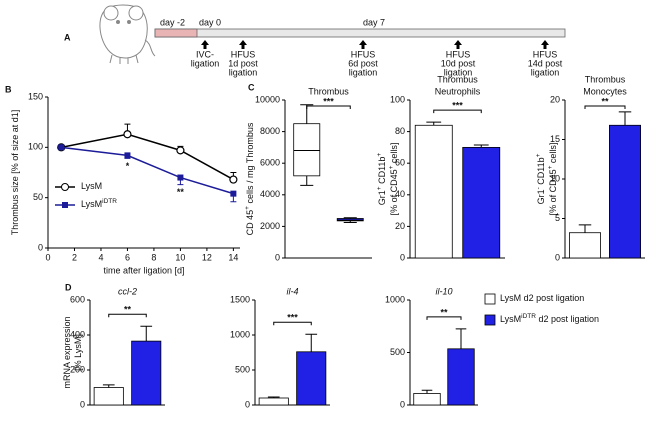 The height and width of the screenshot is (438, 660). Describe the element at coordinates (251, 87) in the screenshot. I see `panel-label: C` at that location.